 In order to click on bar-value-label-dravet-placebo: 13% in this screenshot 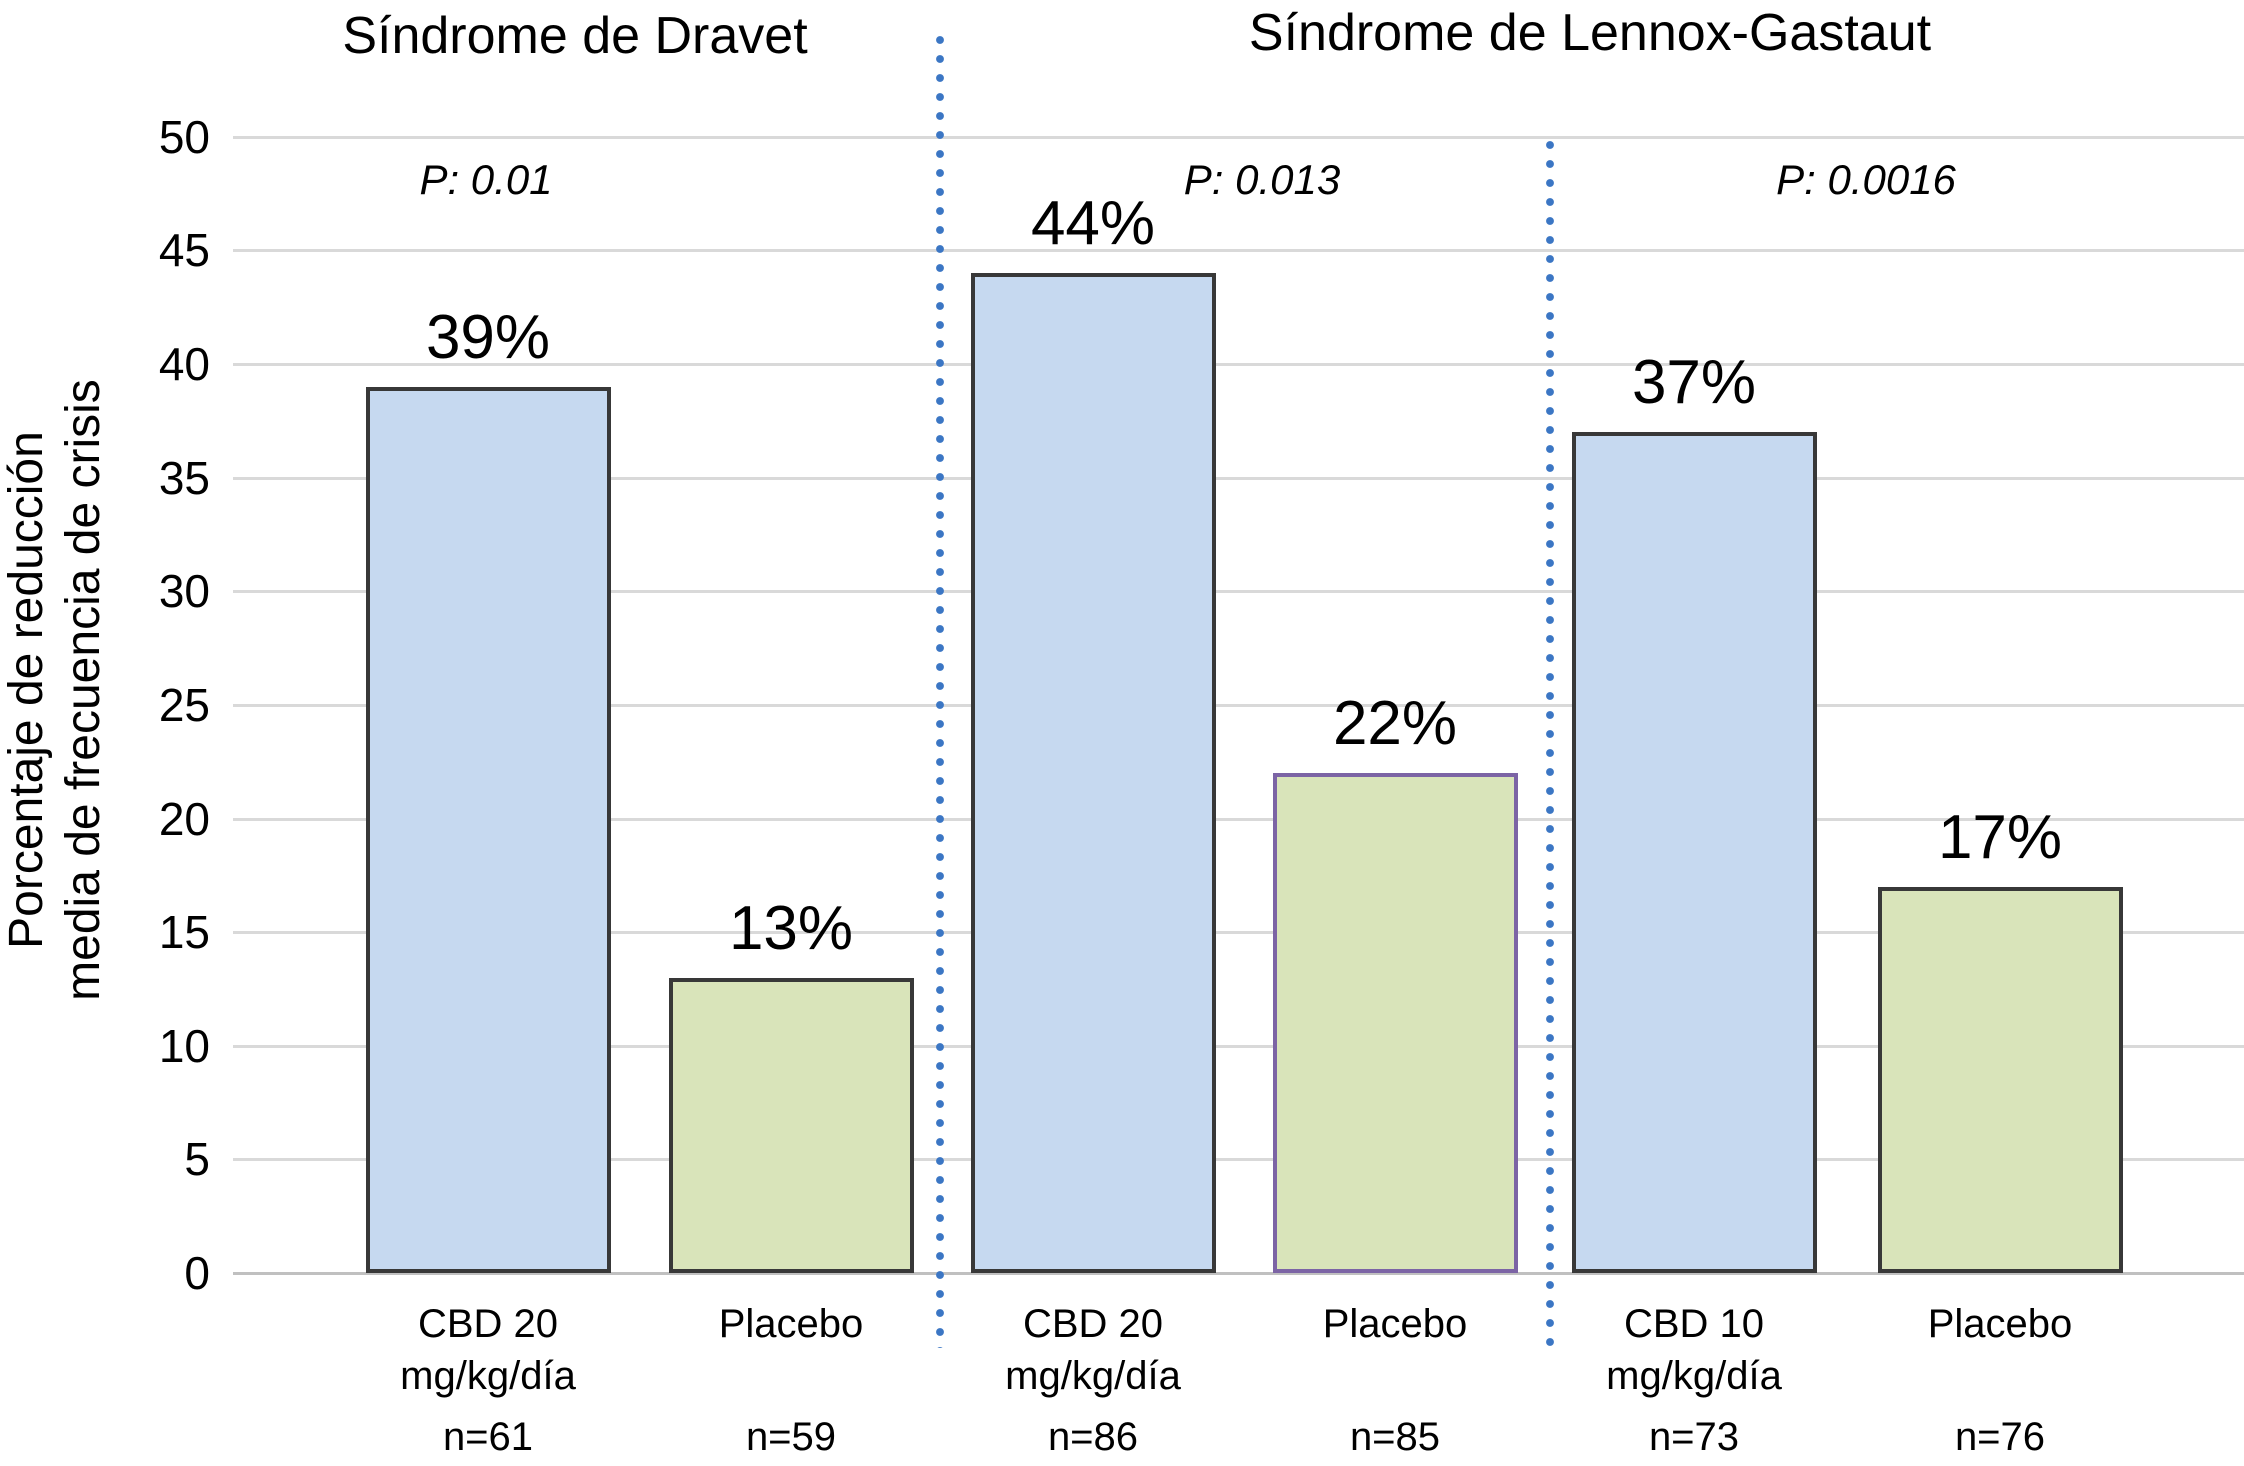, I will do `click(791, 928)`.